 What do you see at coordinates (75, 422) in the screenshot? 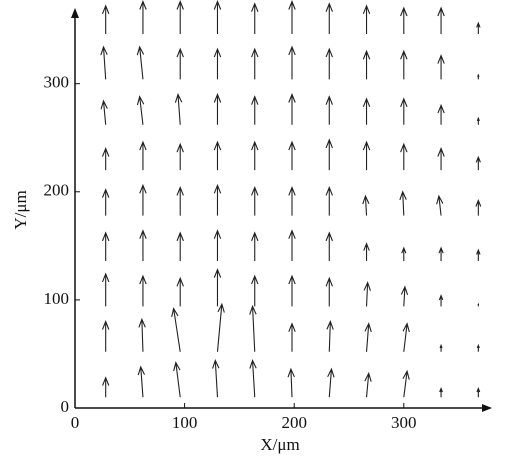
I see `x-tick-label: 0` at bounding box center [75, 422].